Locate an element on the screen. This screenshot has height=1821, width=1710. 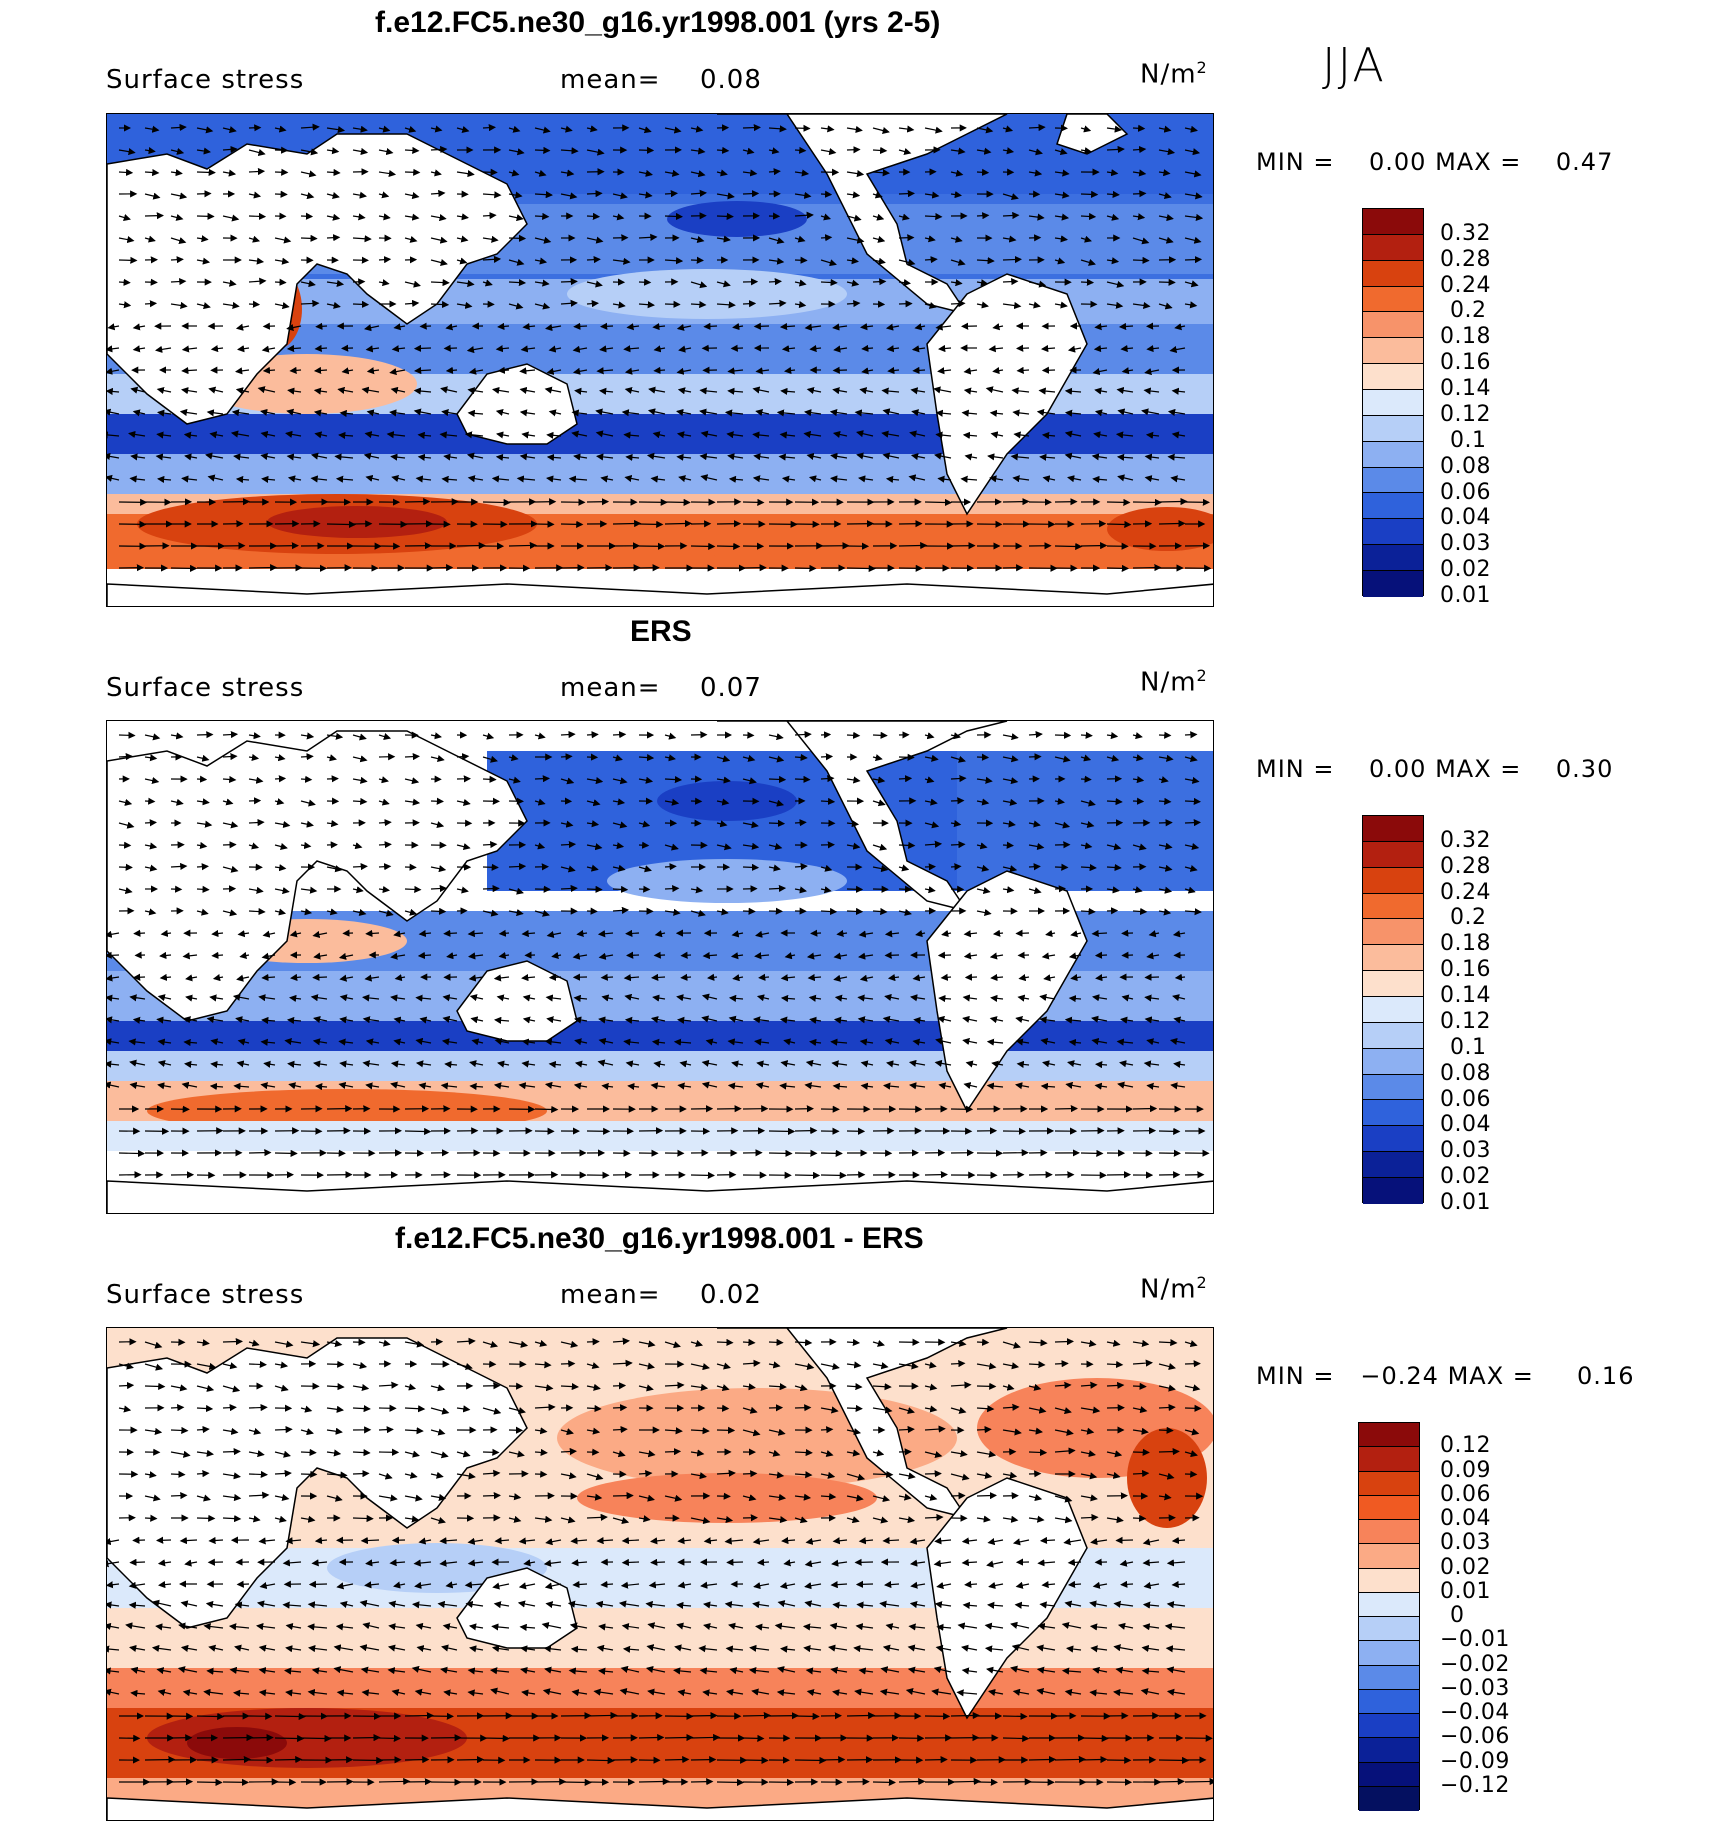
panel-3-mean-value: 0.02 is located at coordinates (731, 1295).